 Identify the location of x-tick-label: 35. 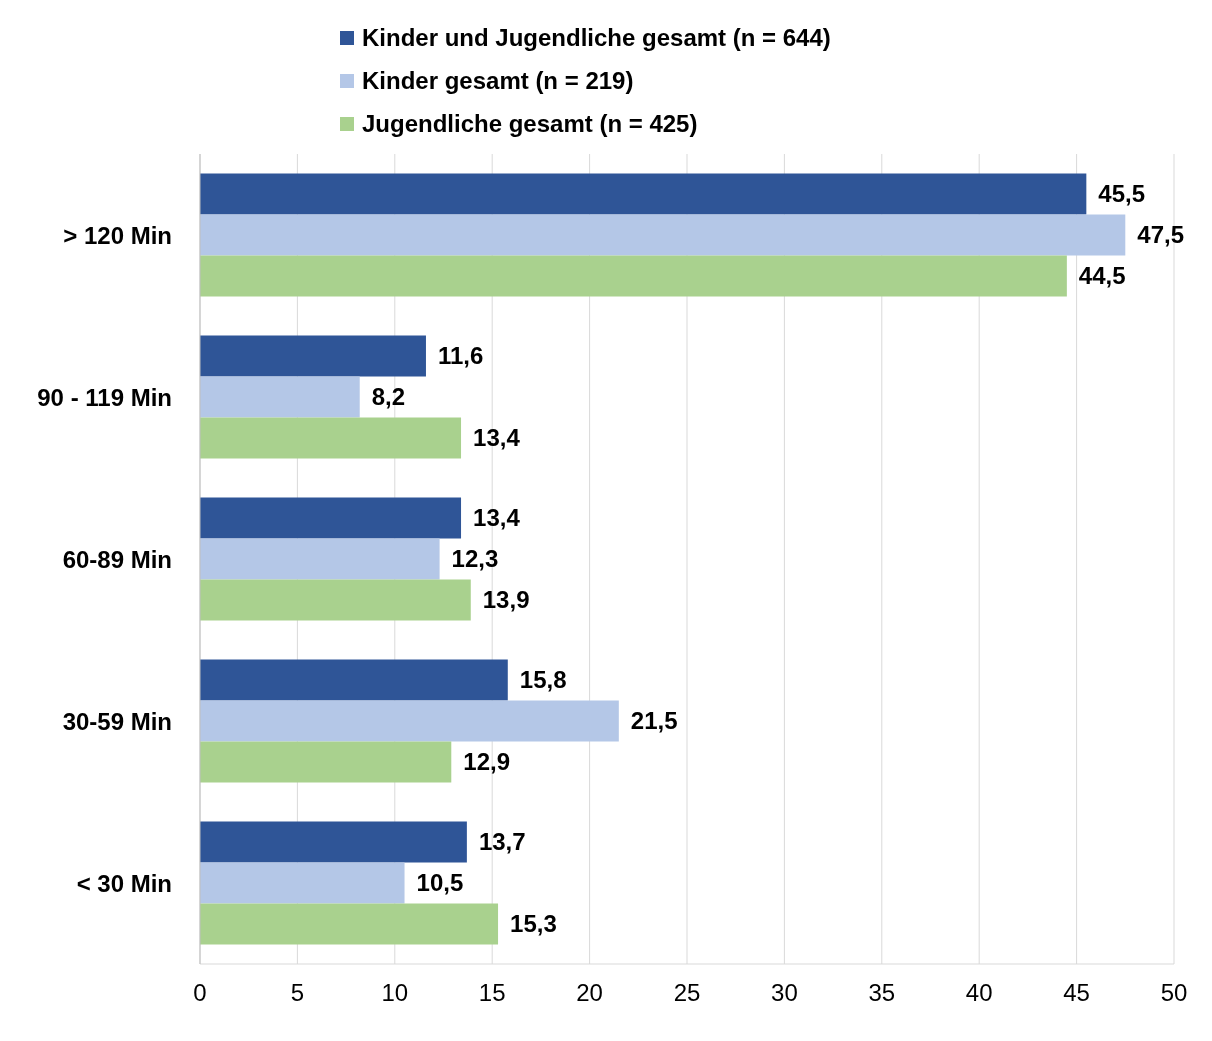
(882, 993).